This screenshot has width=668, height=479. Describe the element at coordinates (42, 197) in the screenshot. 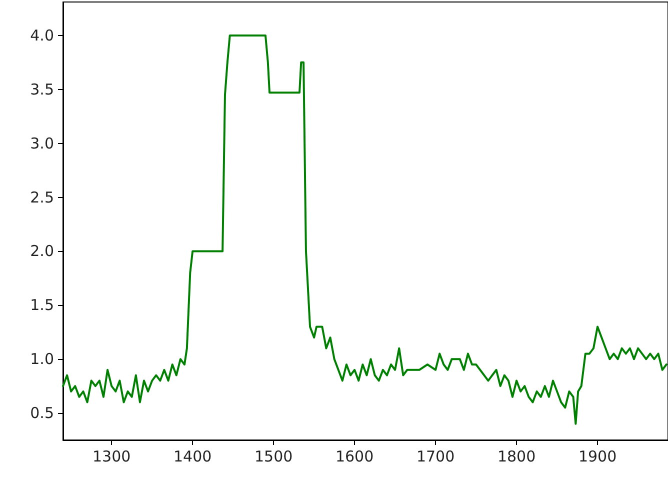

I see `y-tick-label: 2.5` at that location.